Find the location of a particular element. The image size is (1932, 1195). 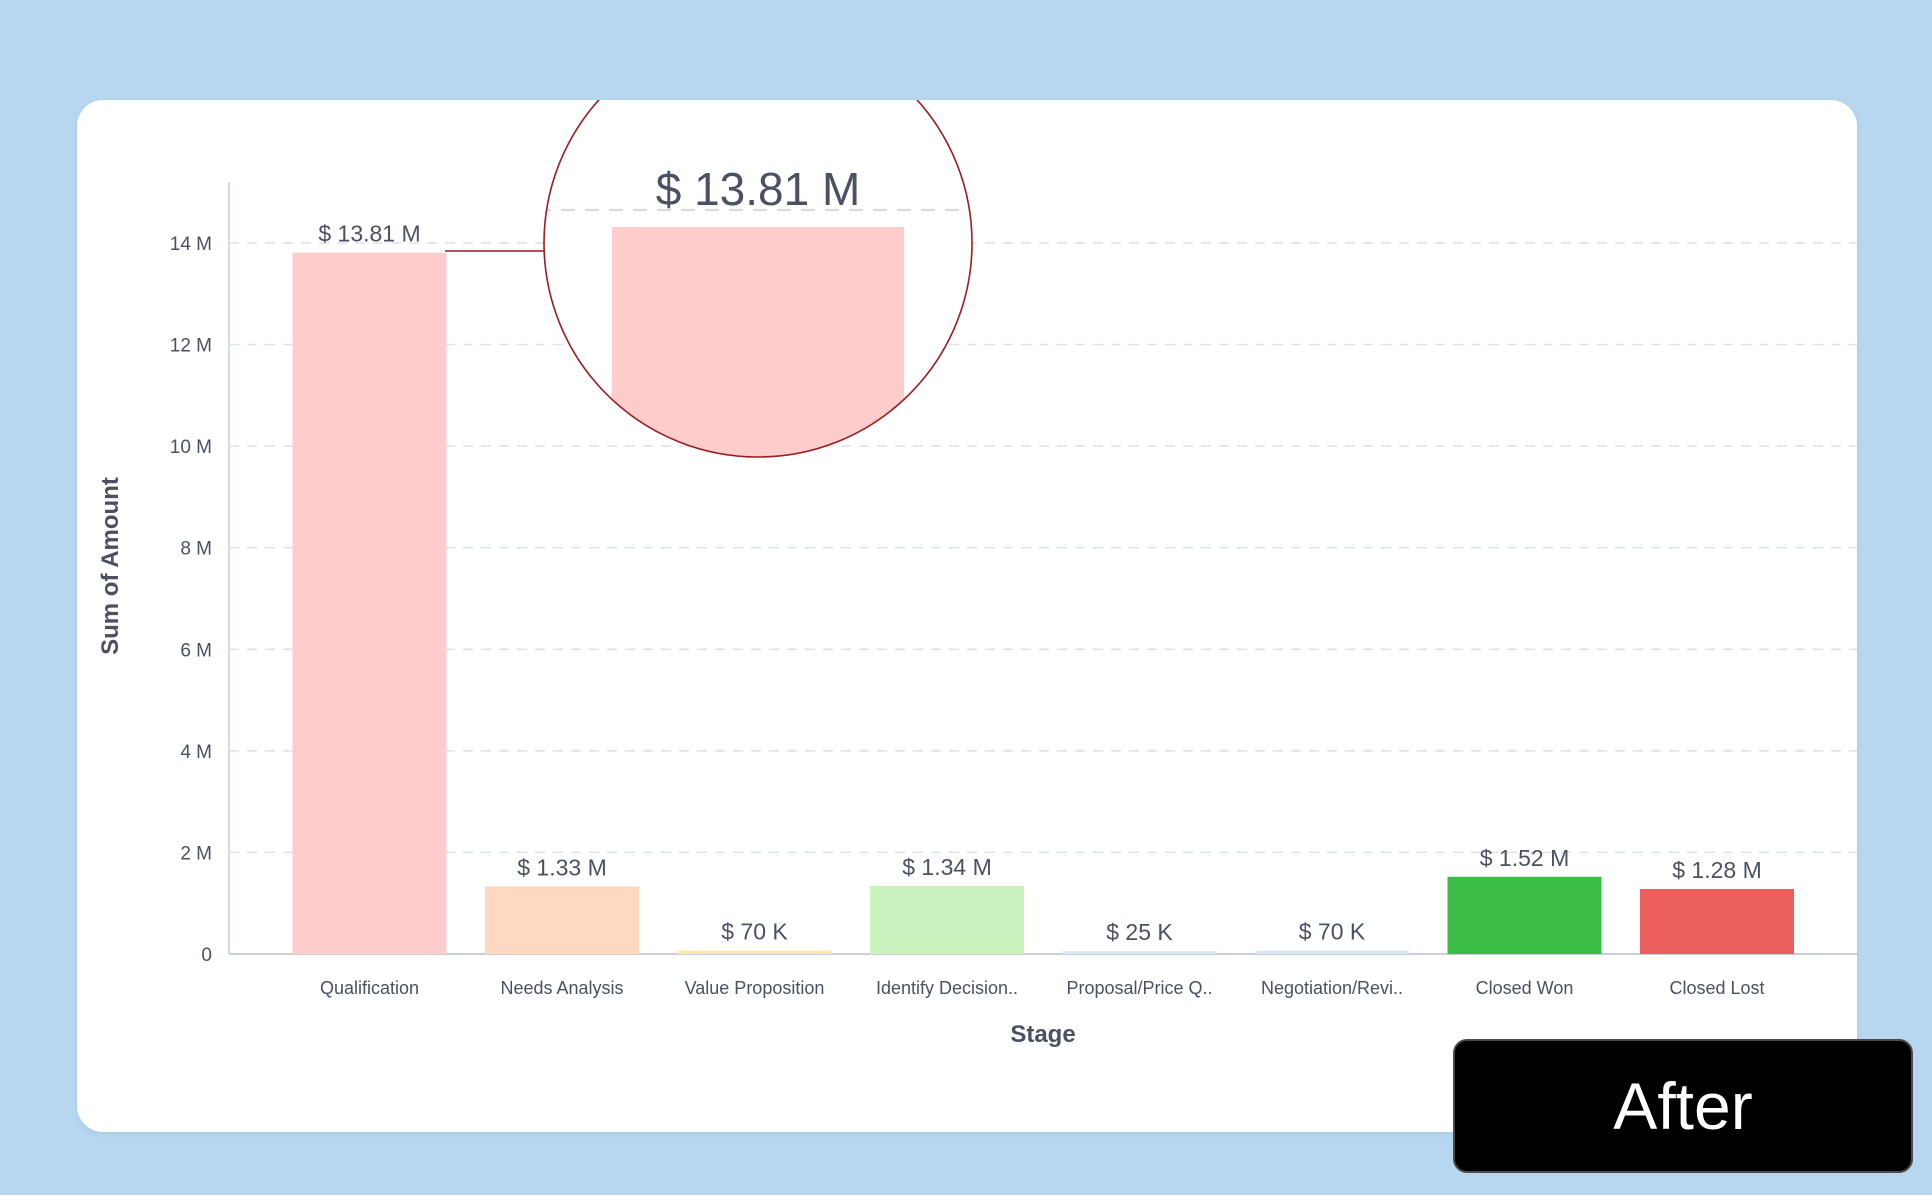

y-tick-label: 4 M is located at coordinates (196, 752).